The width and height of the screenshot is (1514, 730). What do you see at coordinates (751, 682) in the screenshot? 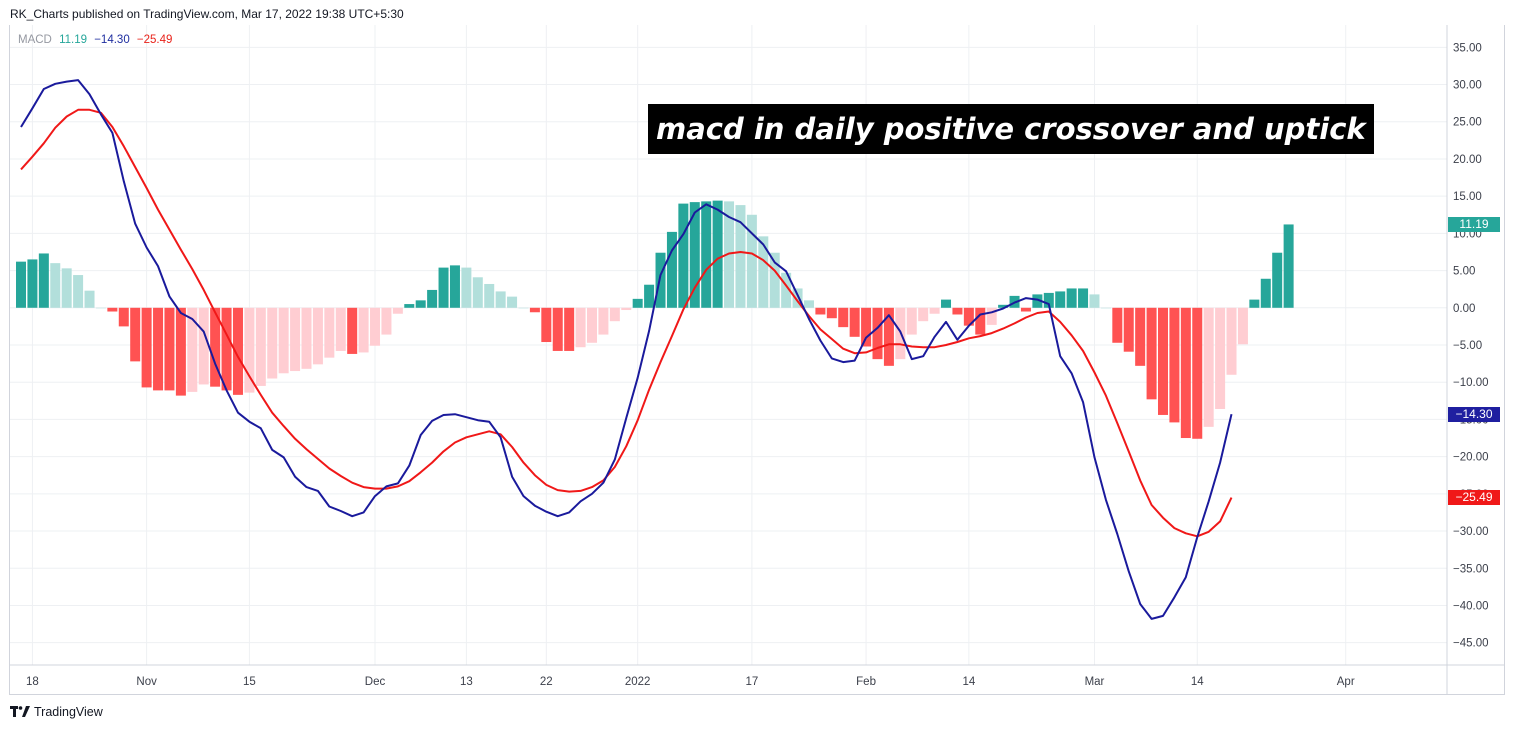
I see `x-tick-label: 17` at bounding box center [751, 682].